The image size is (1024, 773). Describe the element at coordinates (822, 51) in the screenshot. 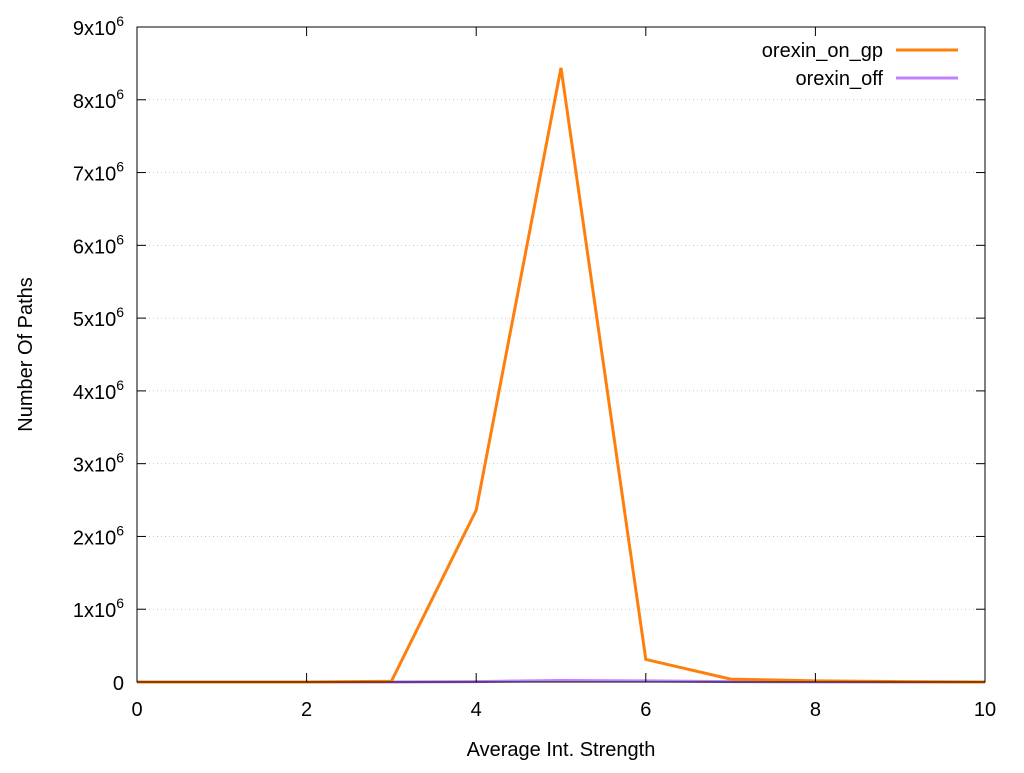

I see `legend-label: orexin_on_gp` at that location.